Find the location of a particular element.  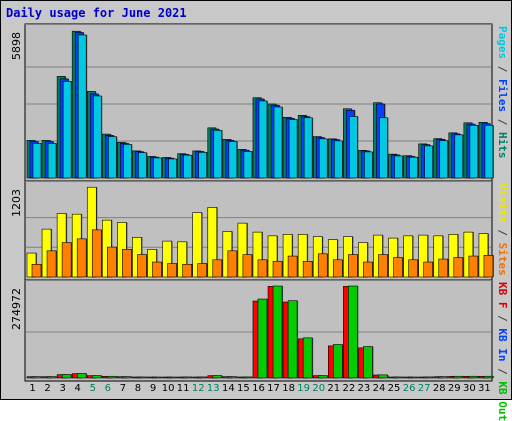

x-tick-label-day-9: 9 is located at coordinates (153, 388).